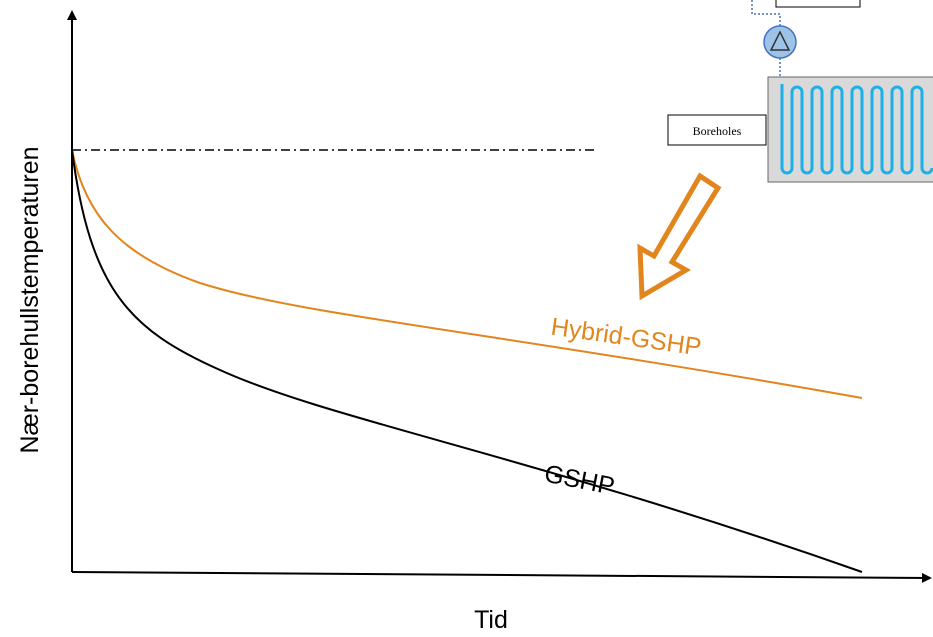 Image resolution: width=933 pixels, height=637 pixels. I want to click on label-box, so click(717, 130).